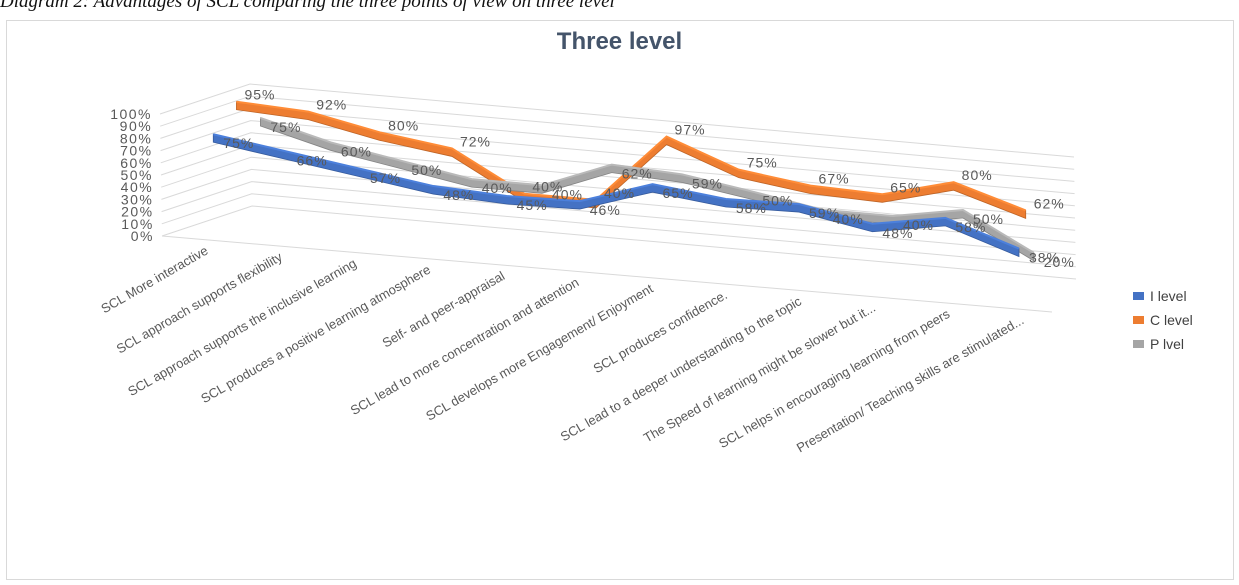 The image size is (1239, 585). I want to click on data-label: 72%, so click(475, 141).